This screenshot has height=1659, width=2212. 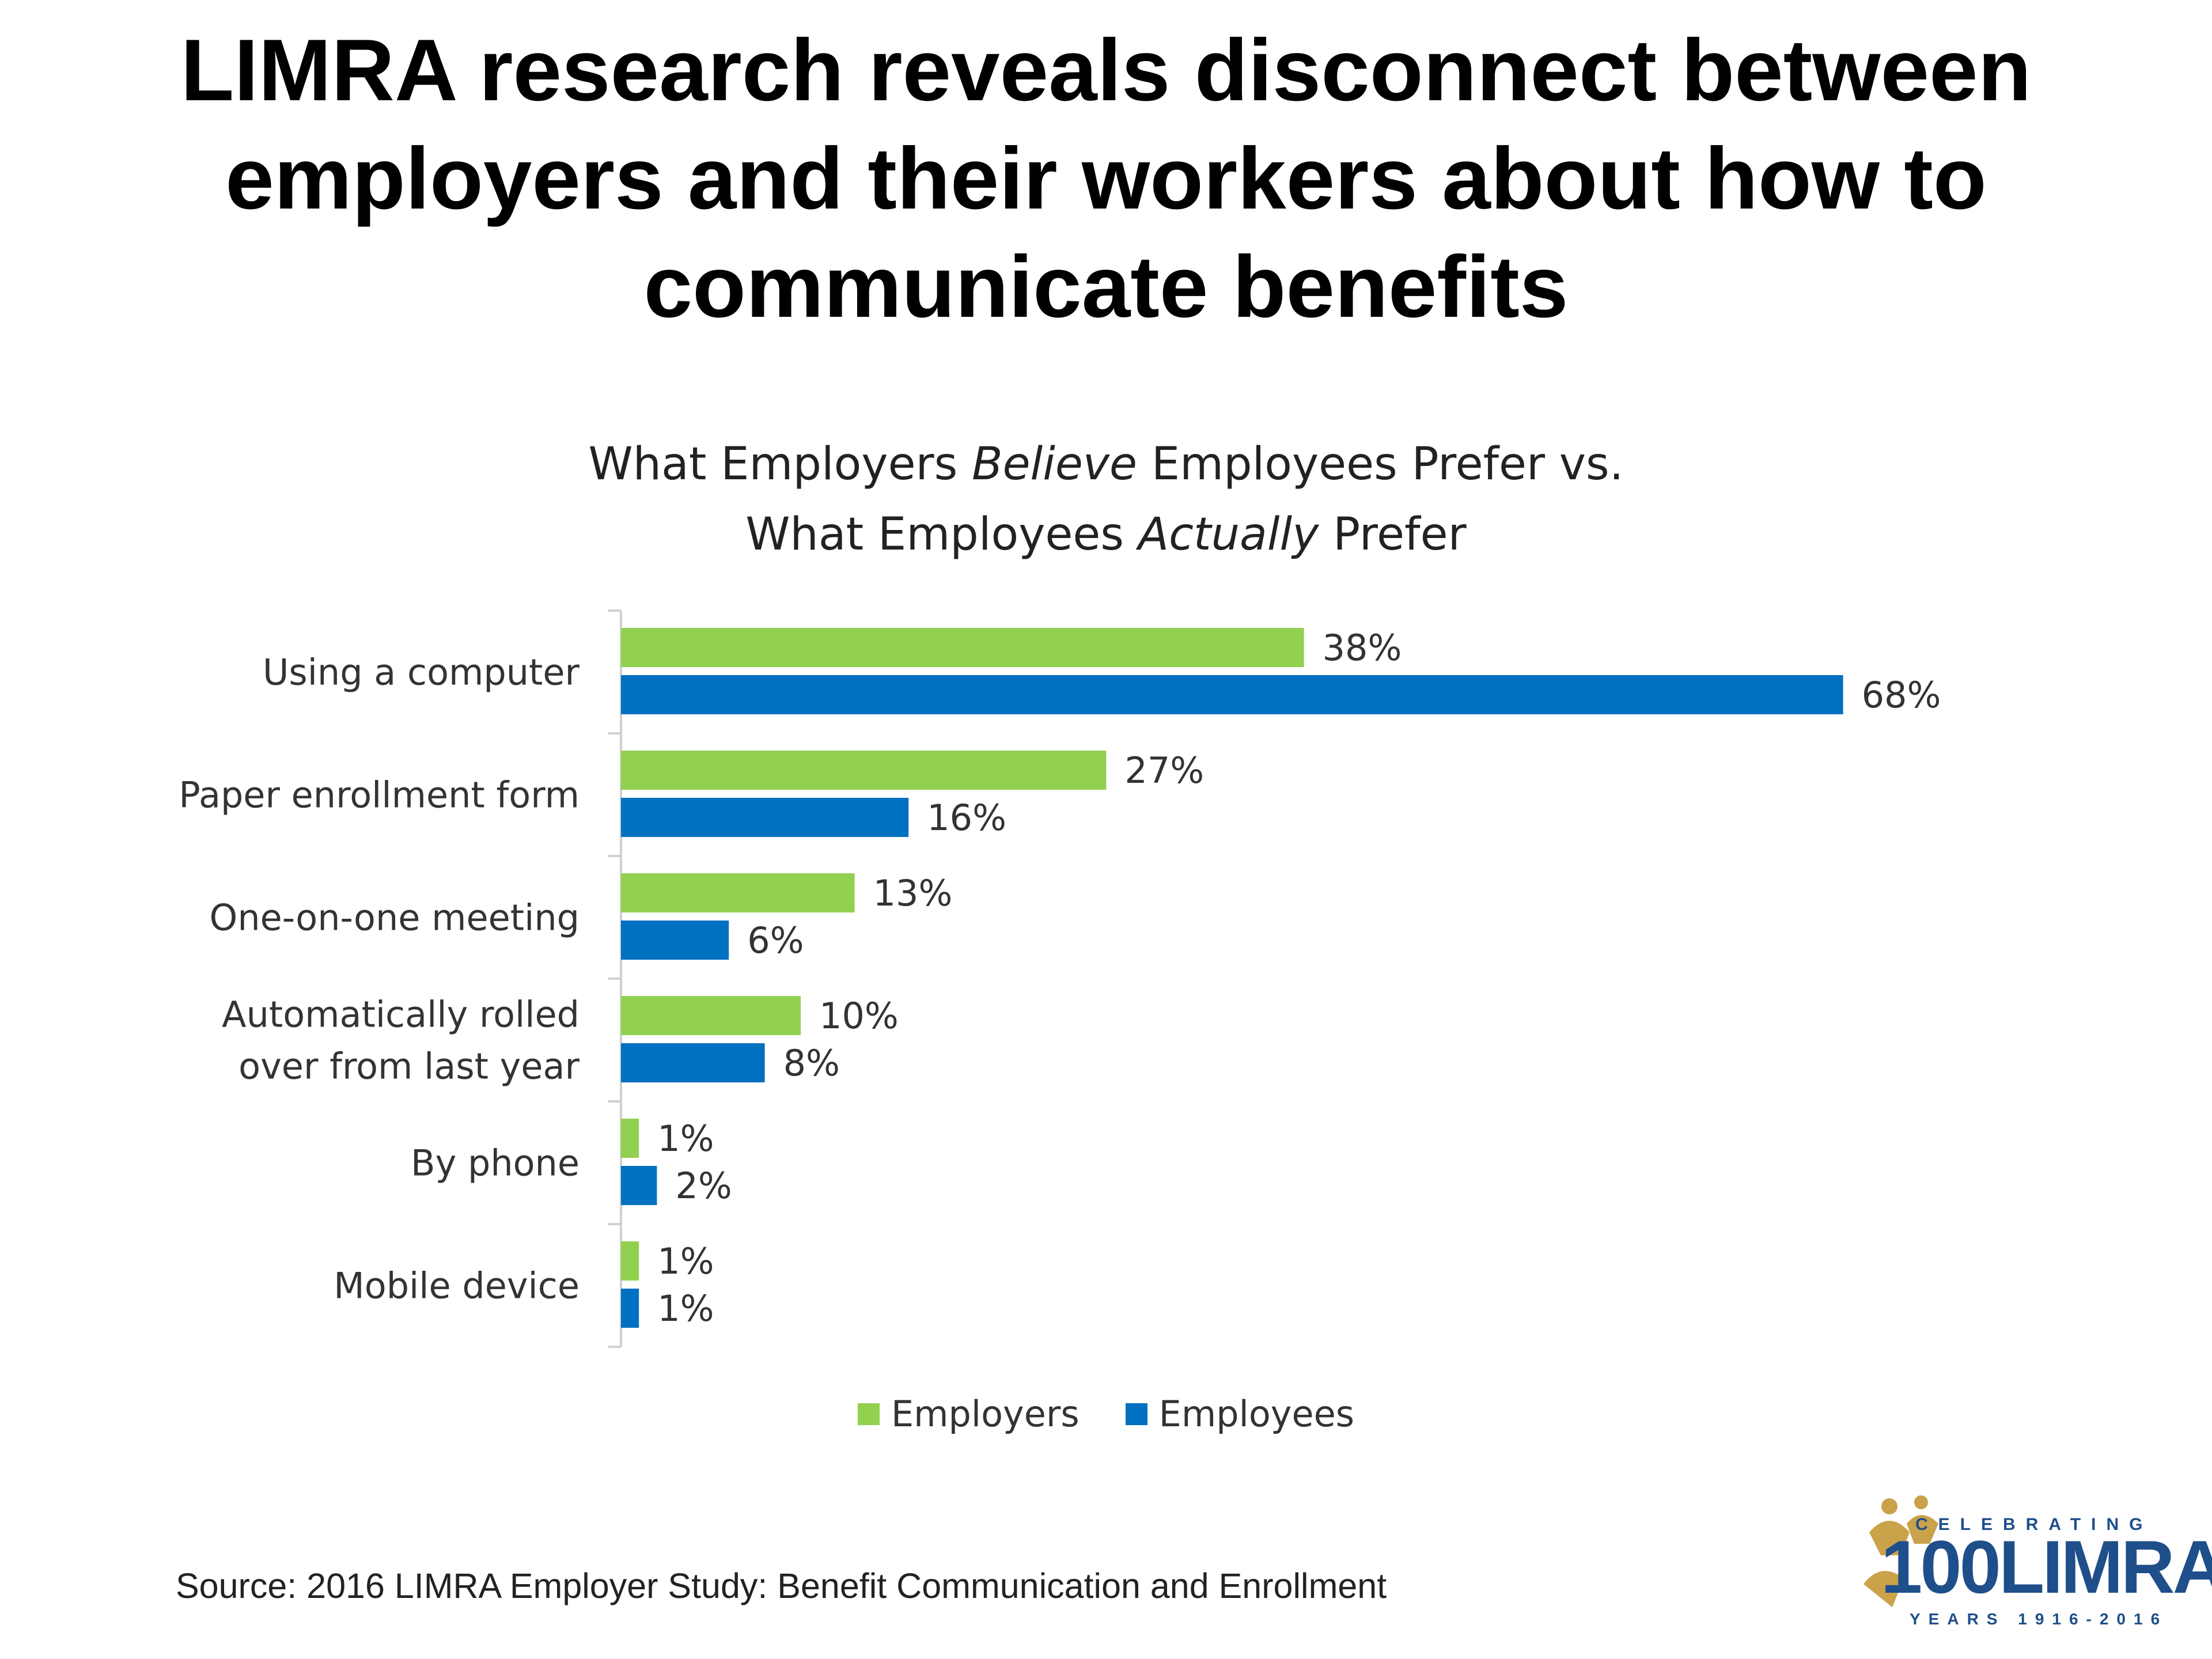 I want to click on data-label: 13%, so click(x=913, y=893).